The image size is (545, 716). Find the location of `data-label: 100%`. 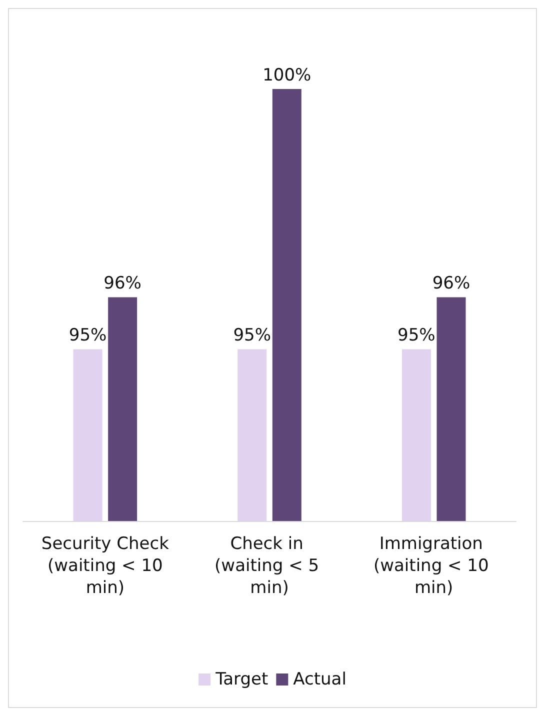

data-label: 100% is located at coordinates (287, 76).